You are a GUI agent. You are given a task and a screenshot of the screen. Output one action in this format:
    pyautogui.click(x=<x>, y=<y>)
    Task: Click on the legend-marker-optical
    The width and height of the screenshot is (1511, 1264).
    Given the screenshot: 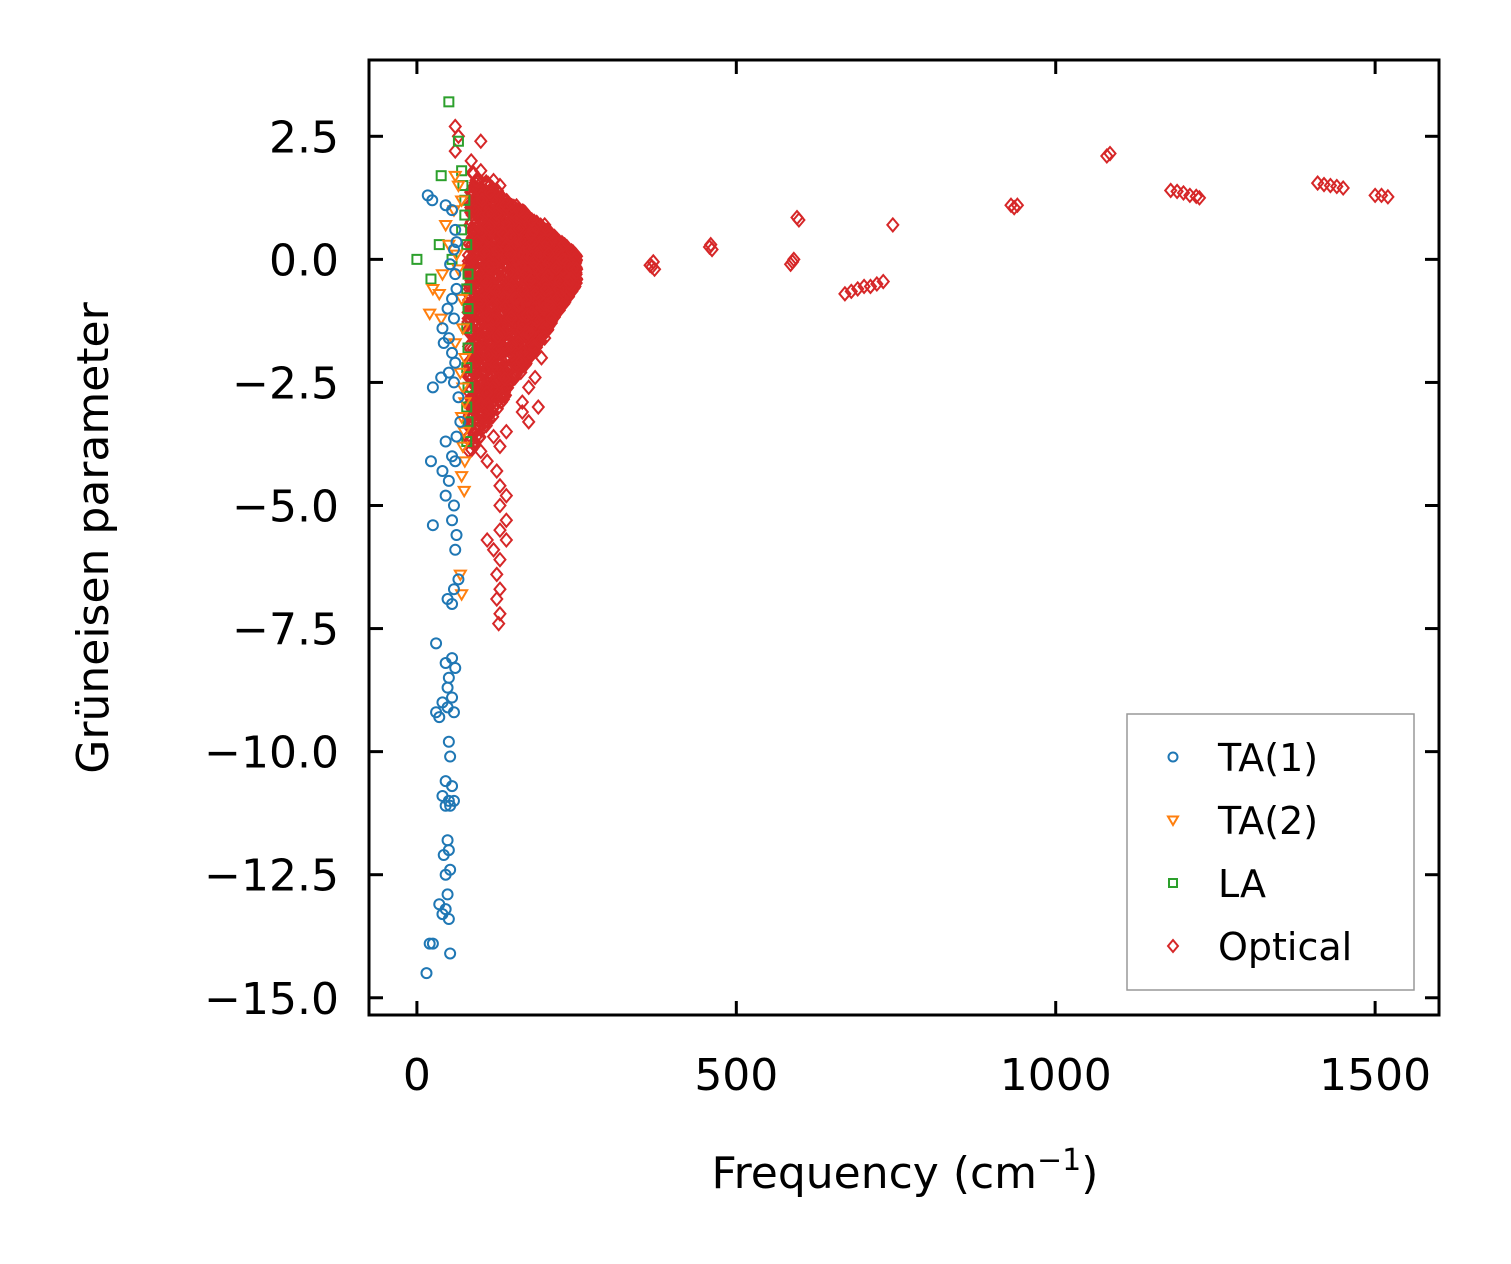 What is the action you would take?
    pyautogui.click(x=1173, y=946)
    